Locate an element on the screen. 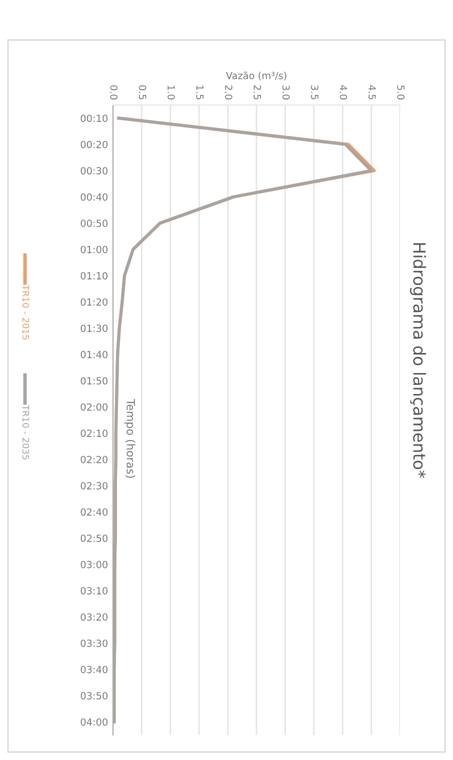 The width and height of the screenshot is (453, 760). y-tick-label: 01:00 is located at coordinates (94, 250).